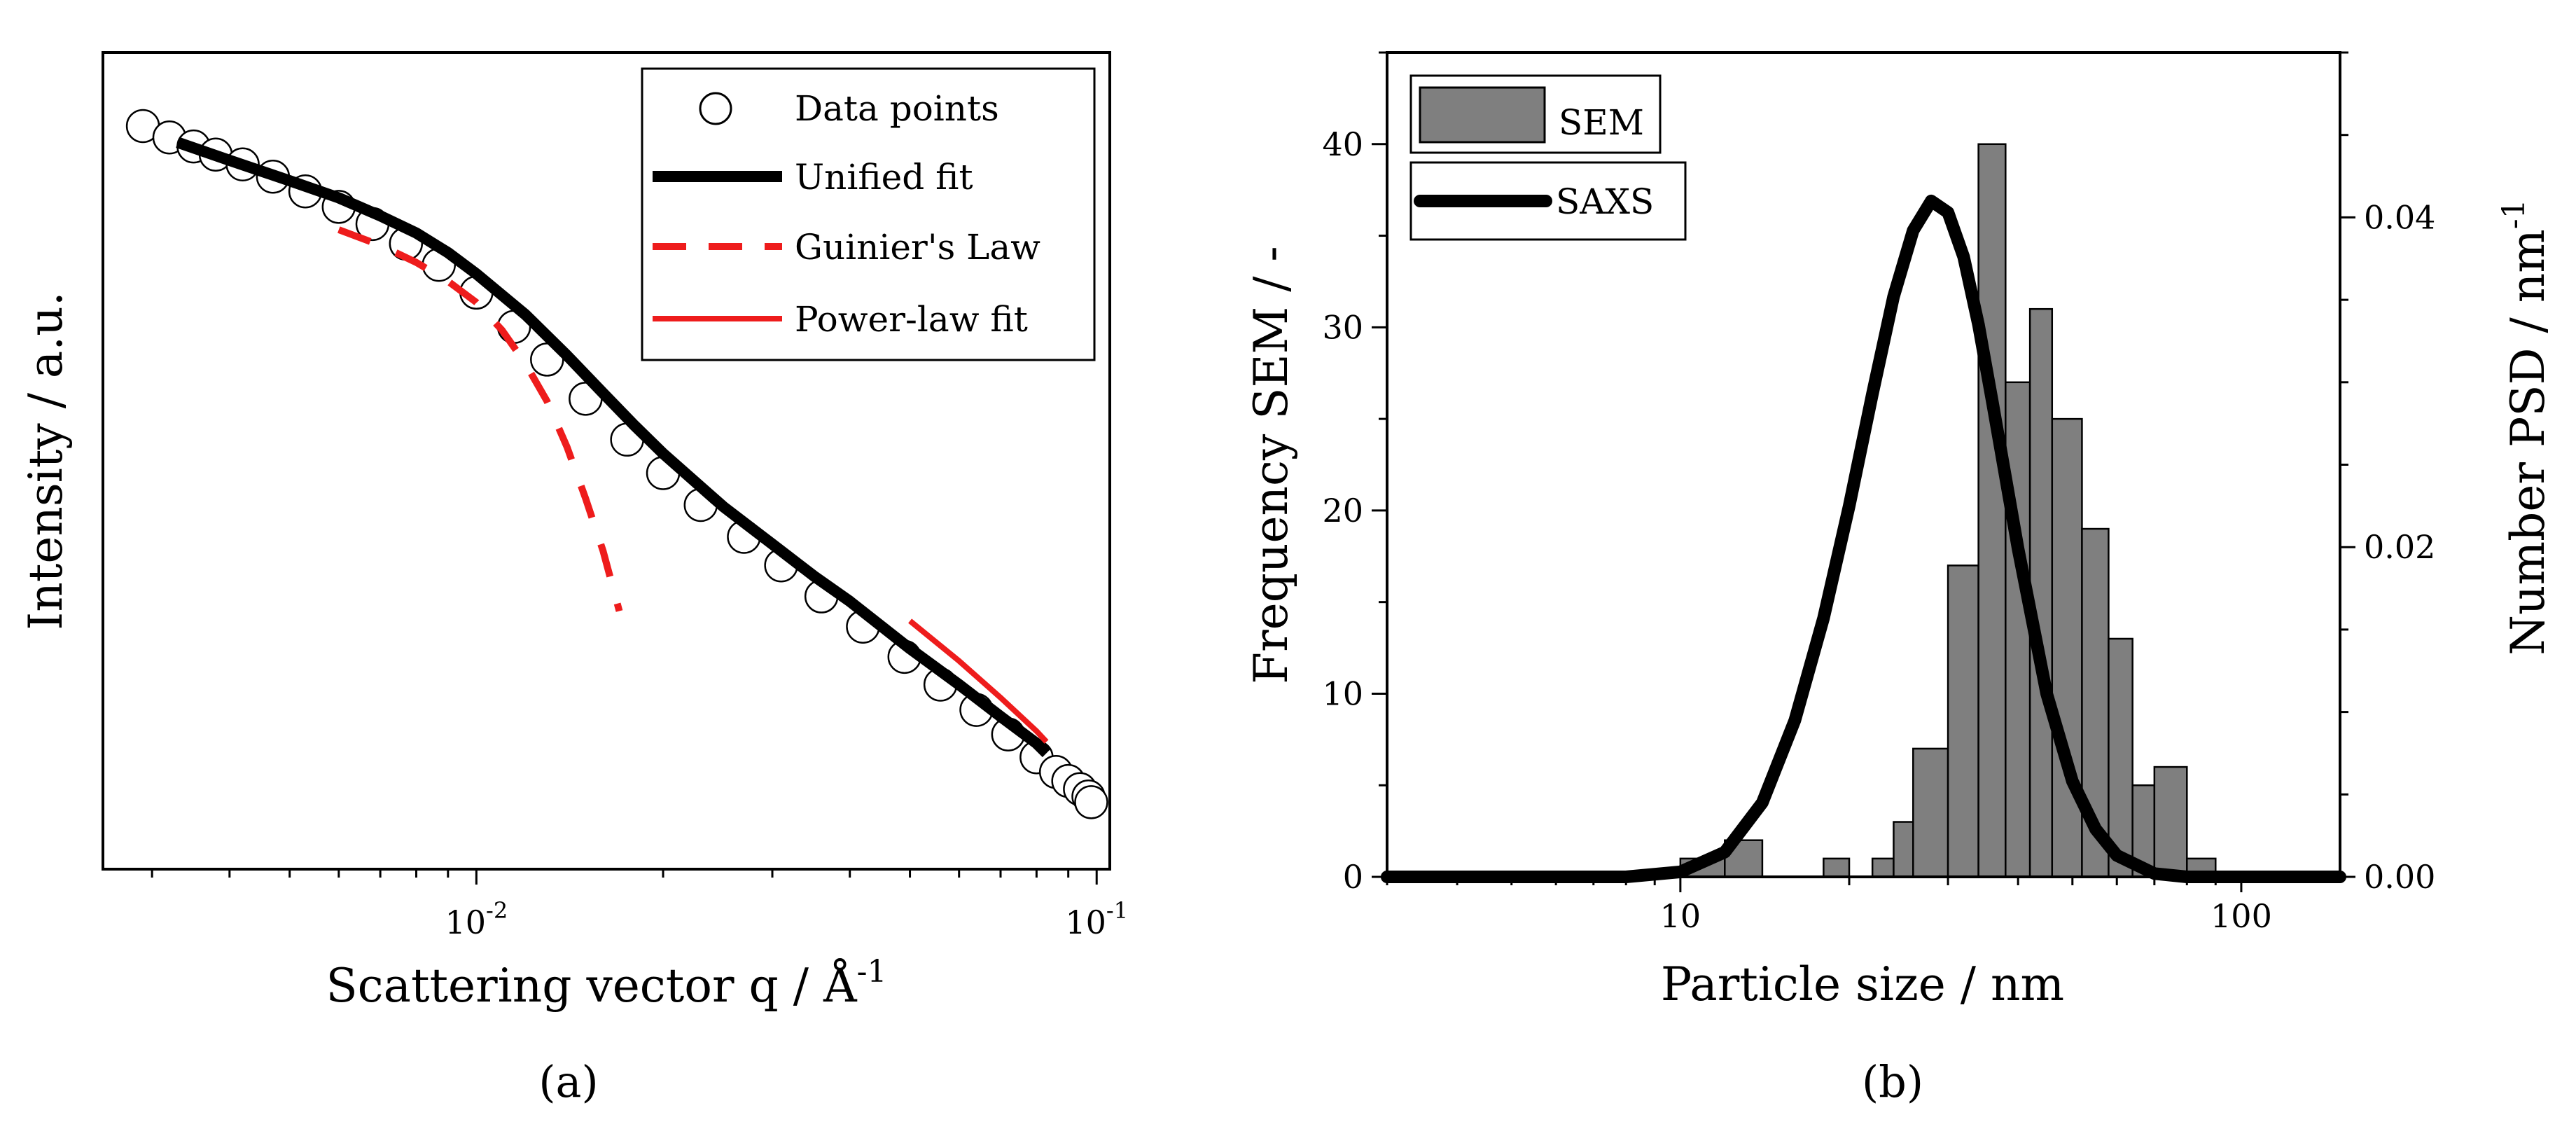 This screenshot has width=2576, height=1129. Describe the element at coordinates (1601, 122) in the screenshot. I see `legend-sem-label: SEM` at that location.